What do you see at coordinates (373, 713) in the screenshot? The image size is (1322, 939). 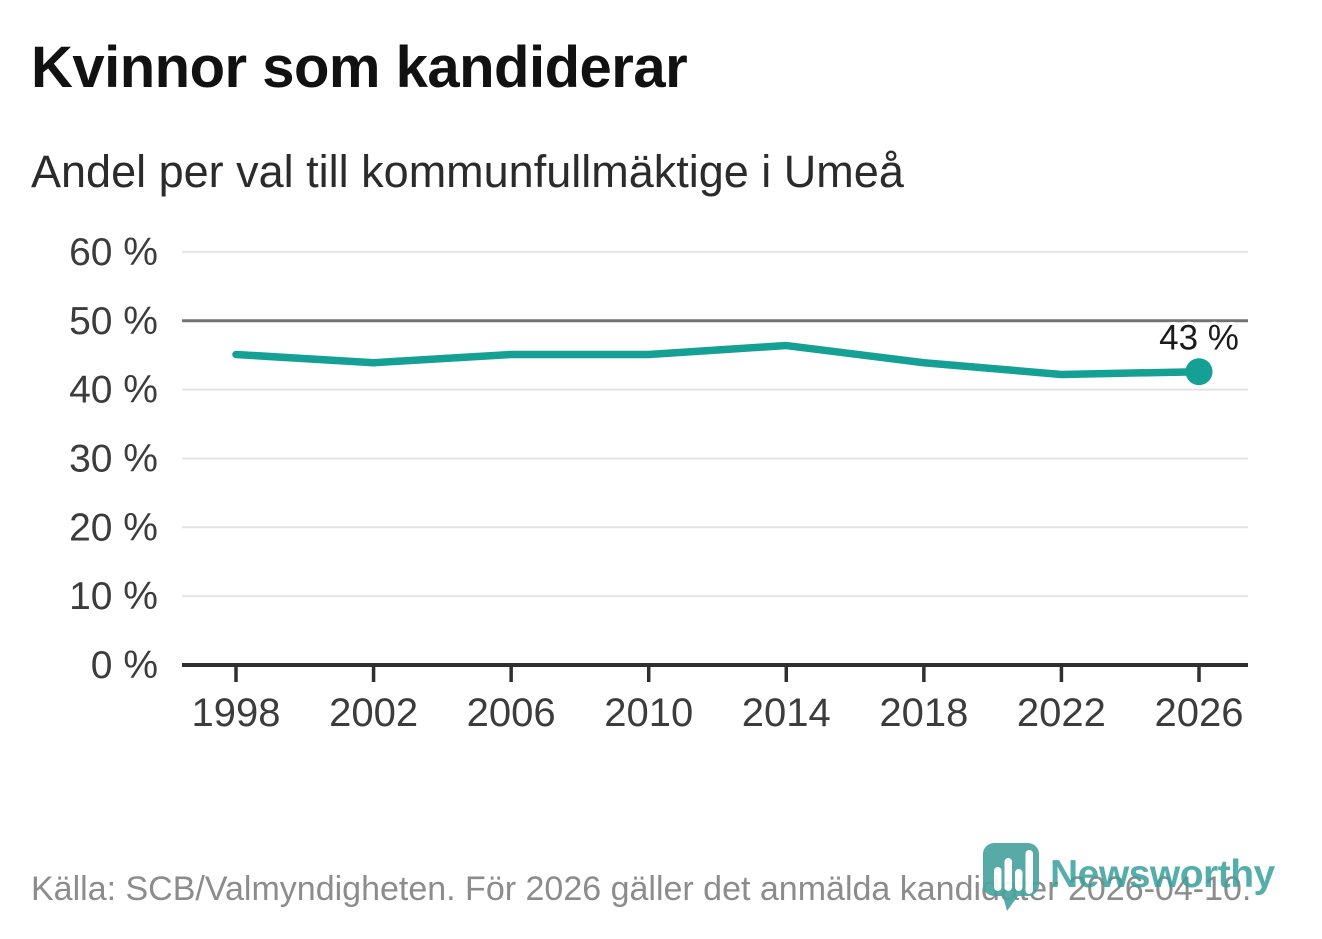 I see `x-axis-tick-label: 2002` at bounding box center [373, 713].